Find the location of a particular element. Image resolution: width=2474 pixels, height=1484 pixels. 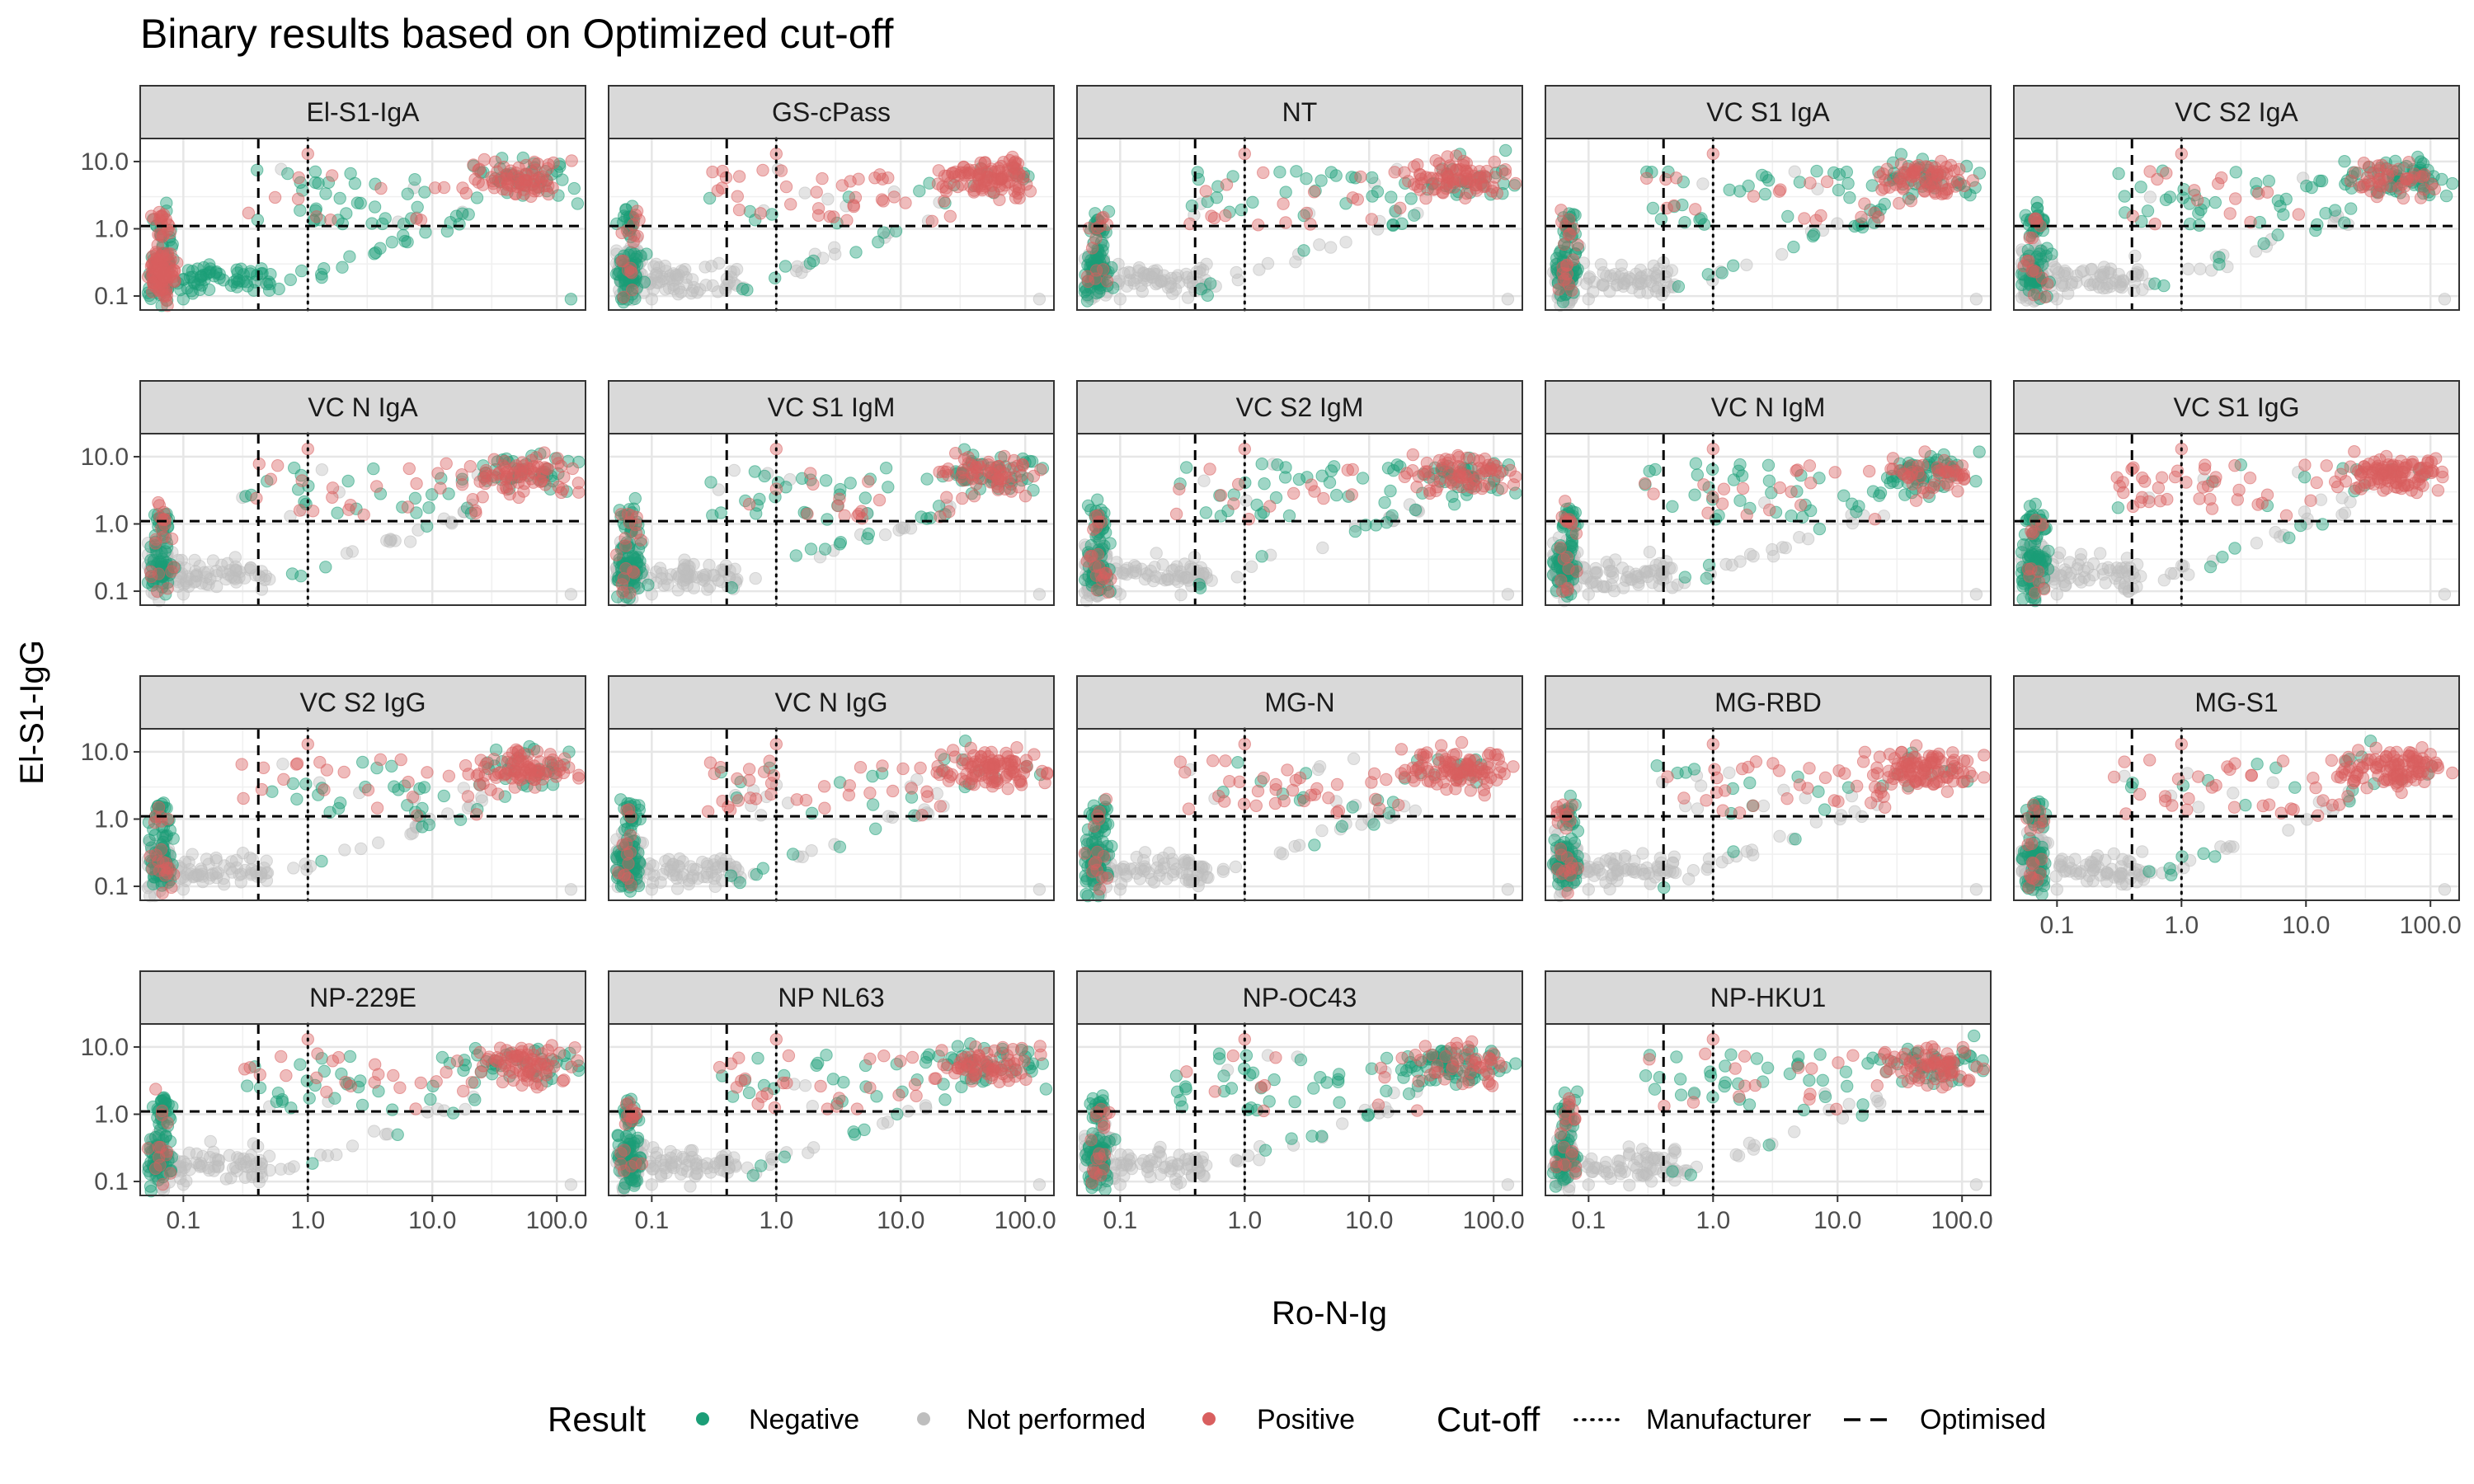

y-tick-label: 1.0 is located at coordinates (111, 524).